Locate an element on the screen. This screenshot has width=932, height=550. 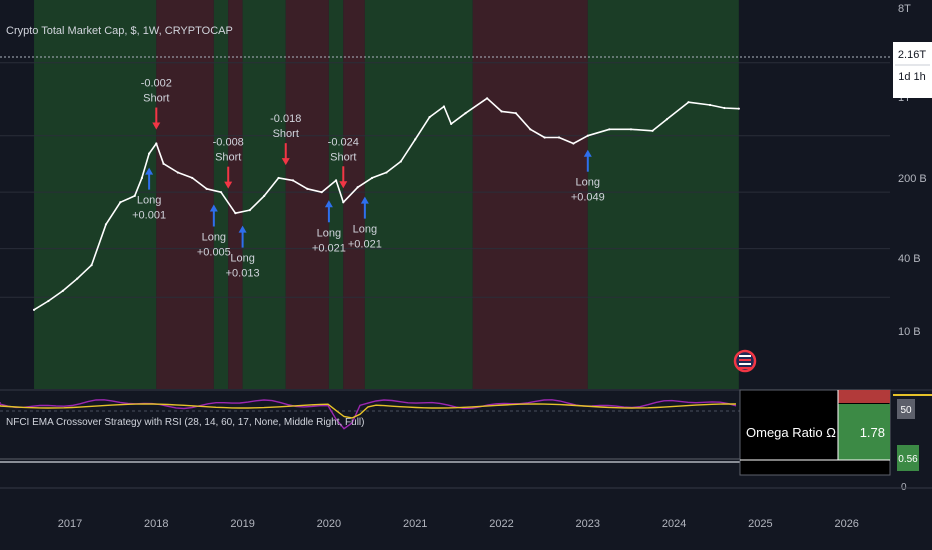
signal-value-label: -0.002 is located at coordinates (156, 84).